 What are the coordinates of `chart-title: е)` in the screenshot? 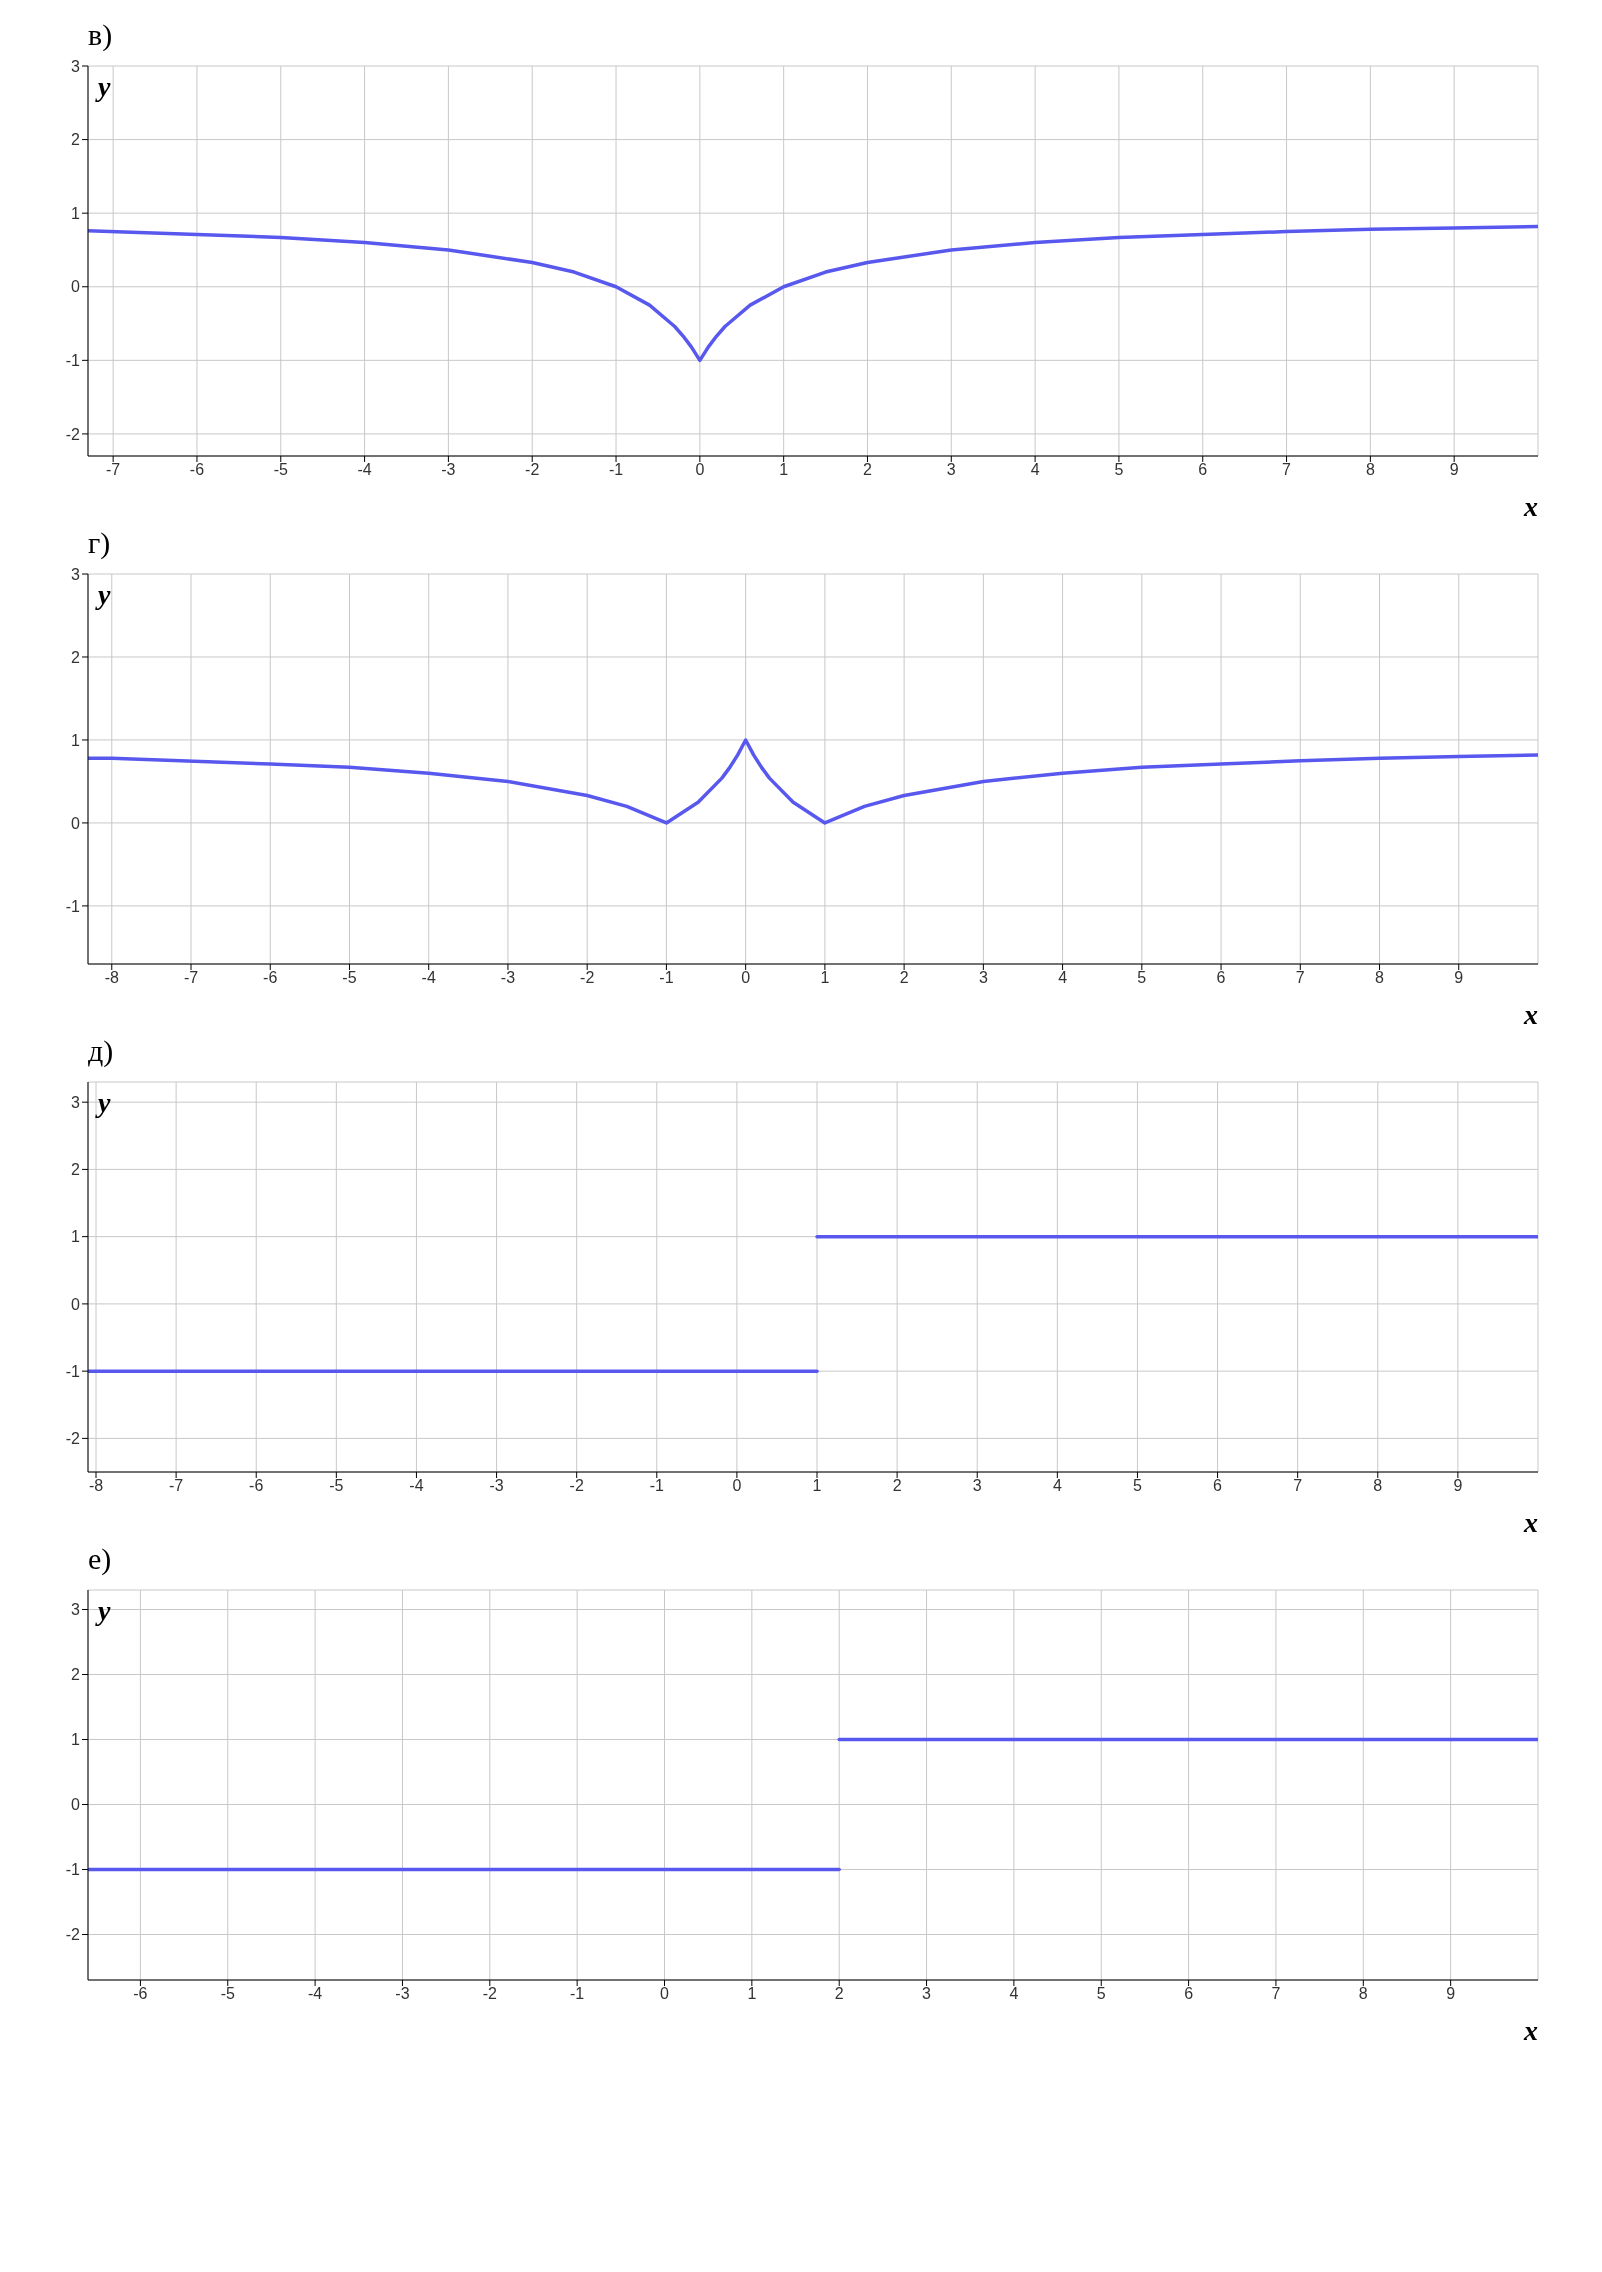 It's located at (100, 1559).